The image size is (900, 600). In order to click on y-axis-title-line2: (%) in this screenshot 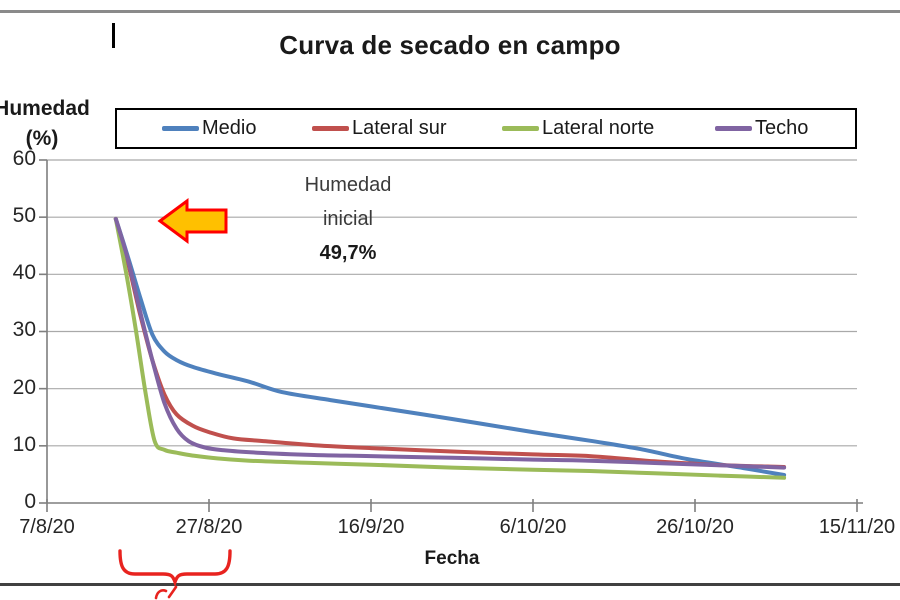, I will do `click(42, 138)`.